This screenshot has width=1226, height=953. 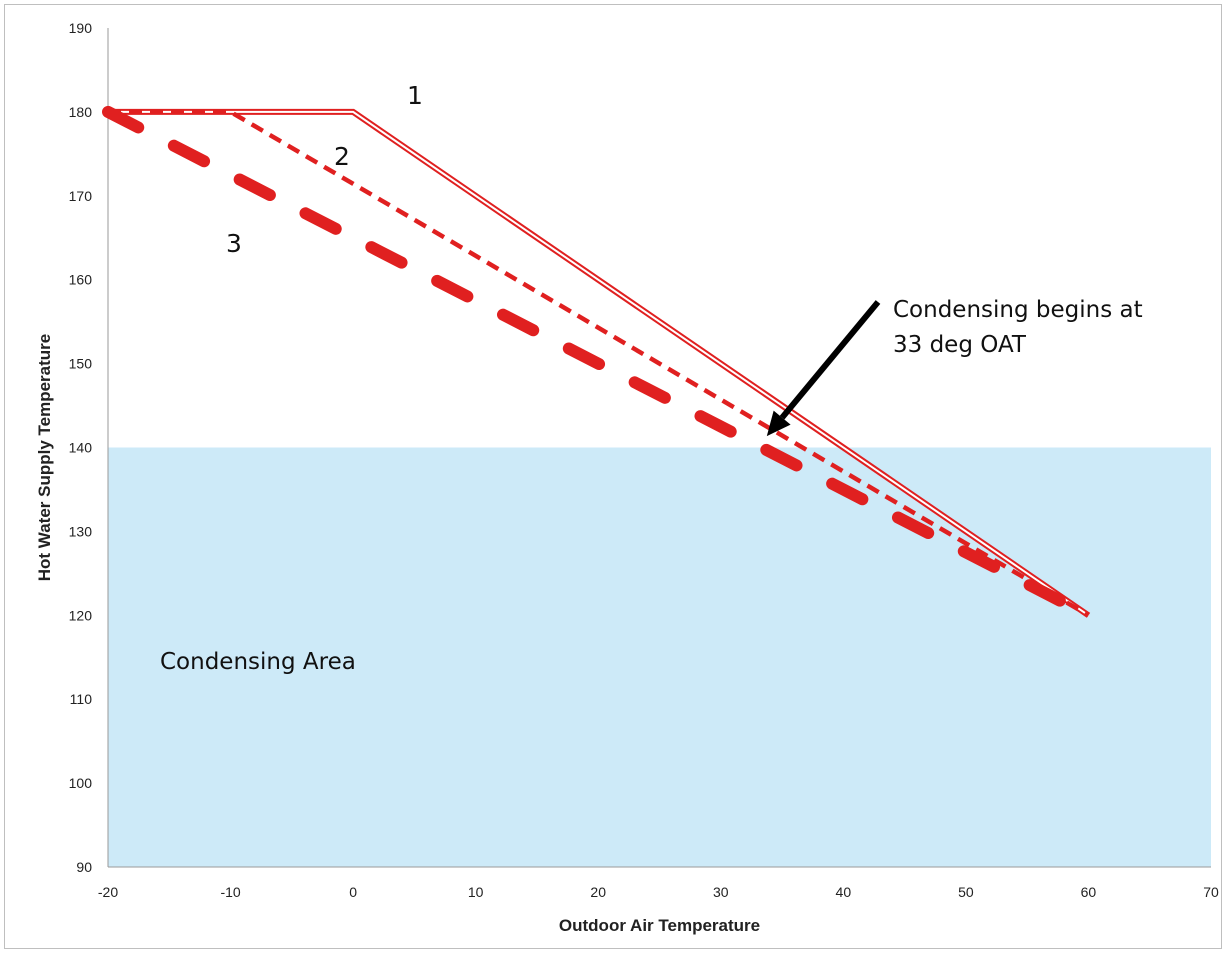 I want to click on y-tick-label: 100, so click(x=81, y=783).